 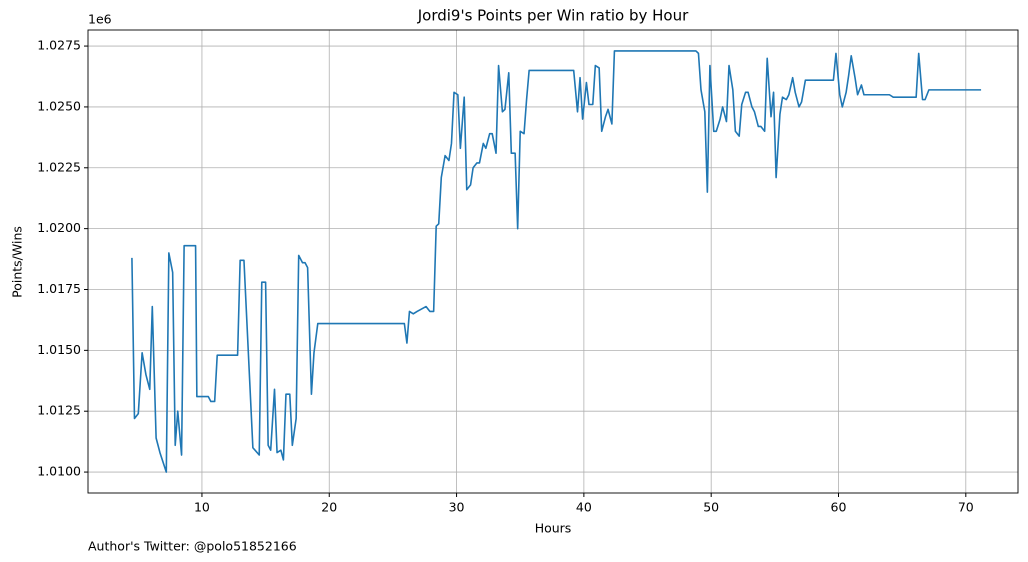 I want to click on y-tick-label: 1.0100, so click(x=59, y=471).